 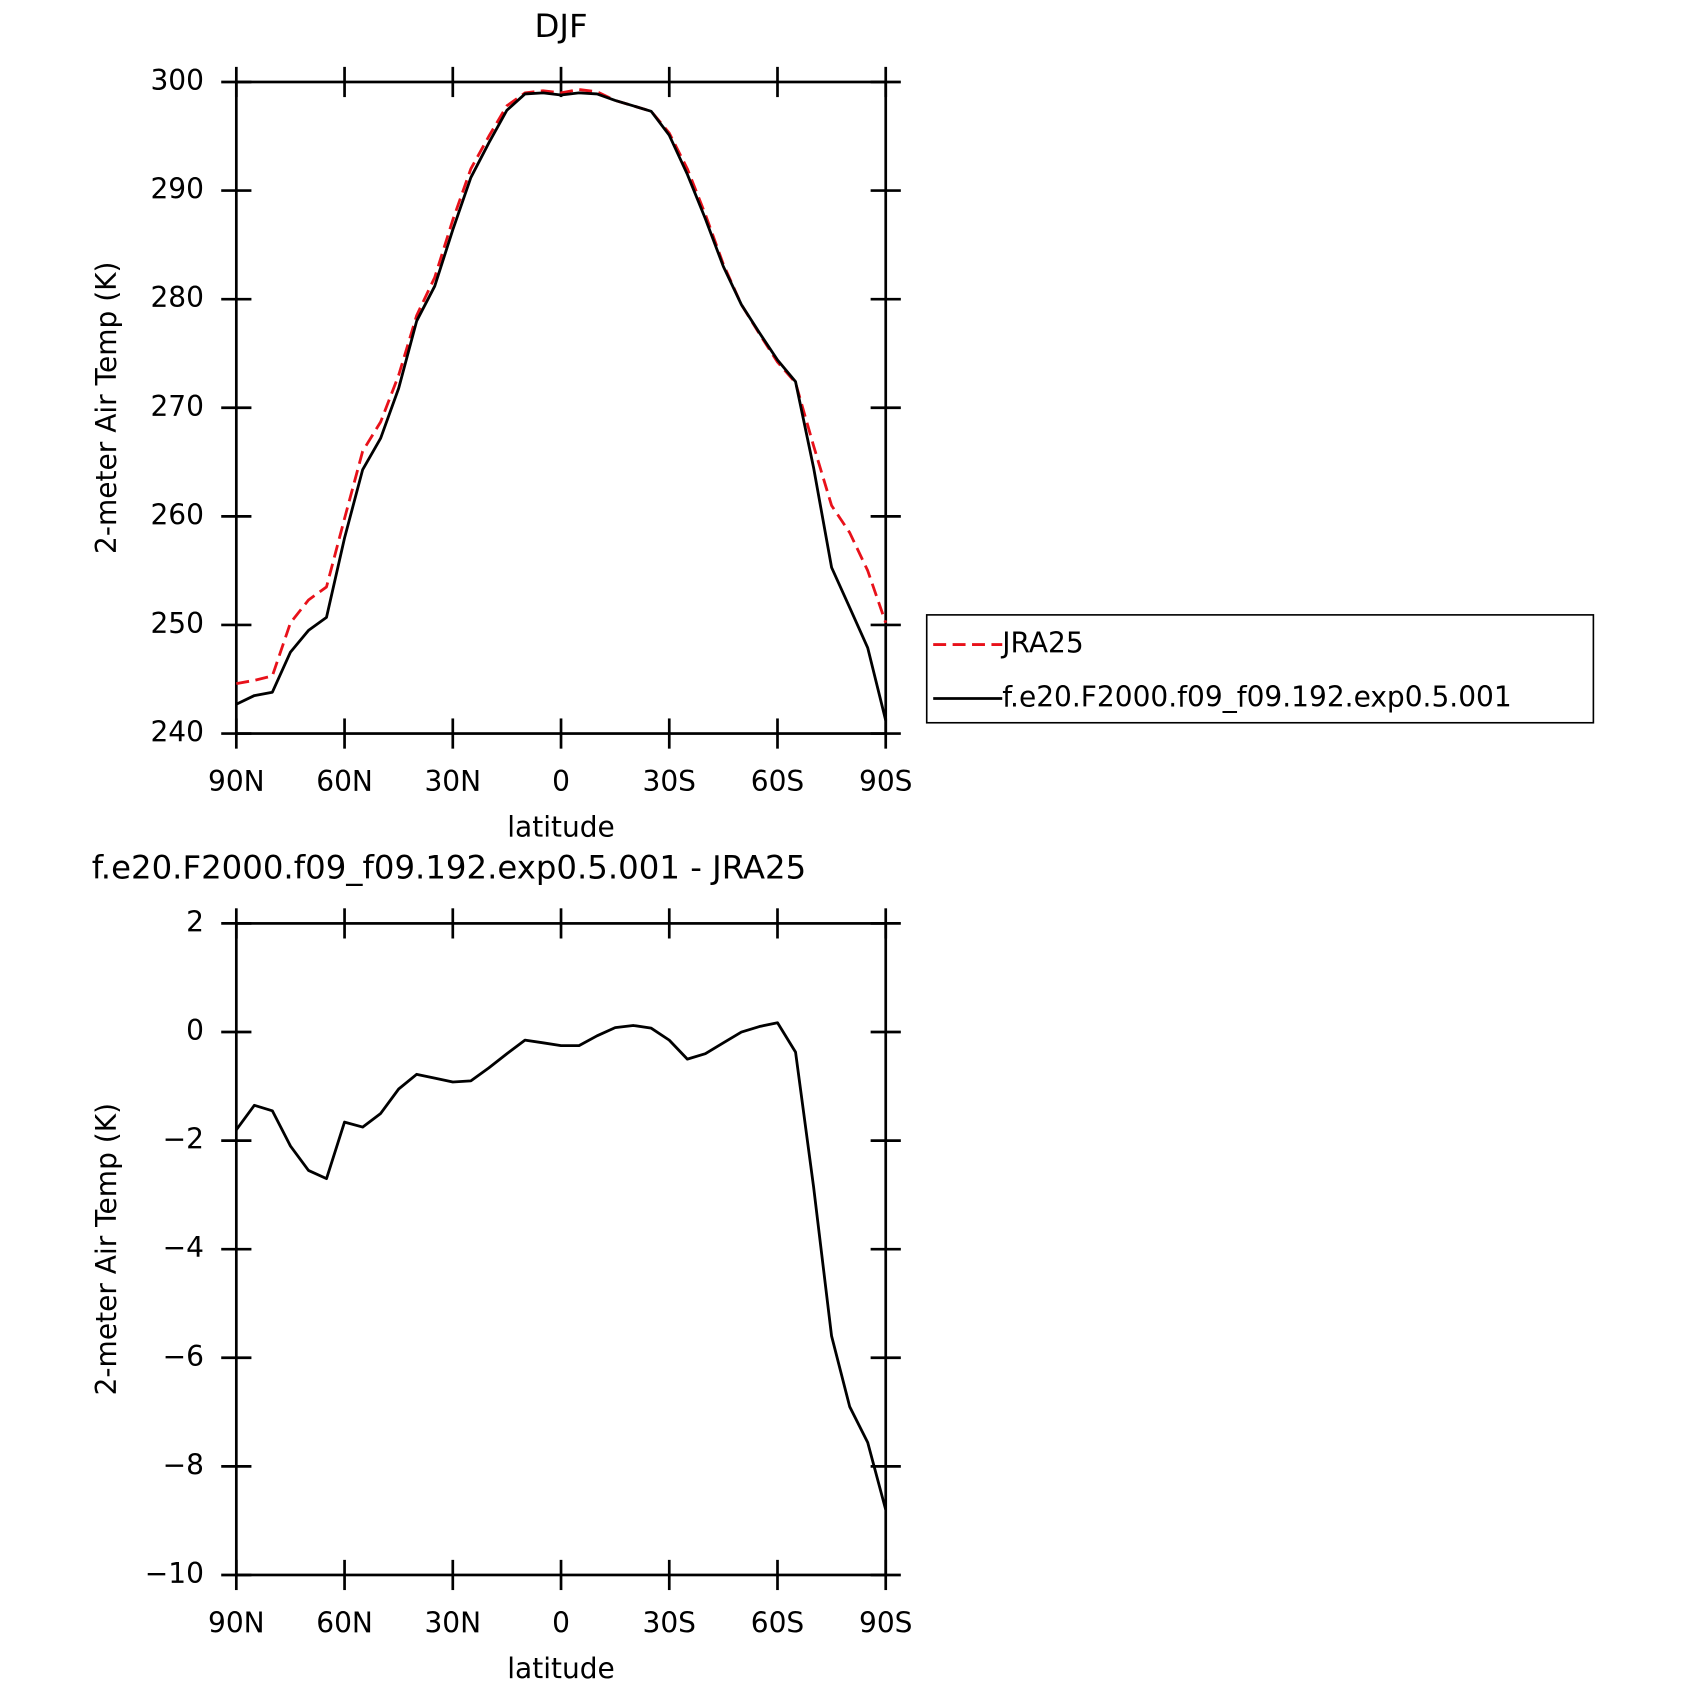 I want to click on y-tick-label: 300, so click(x=177, y=80).